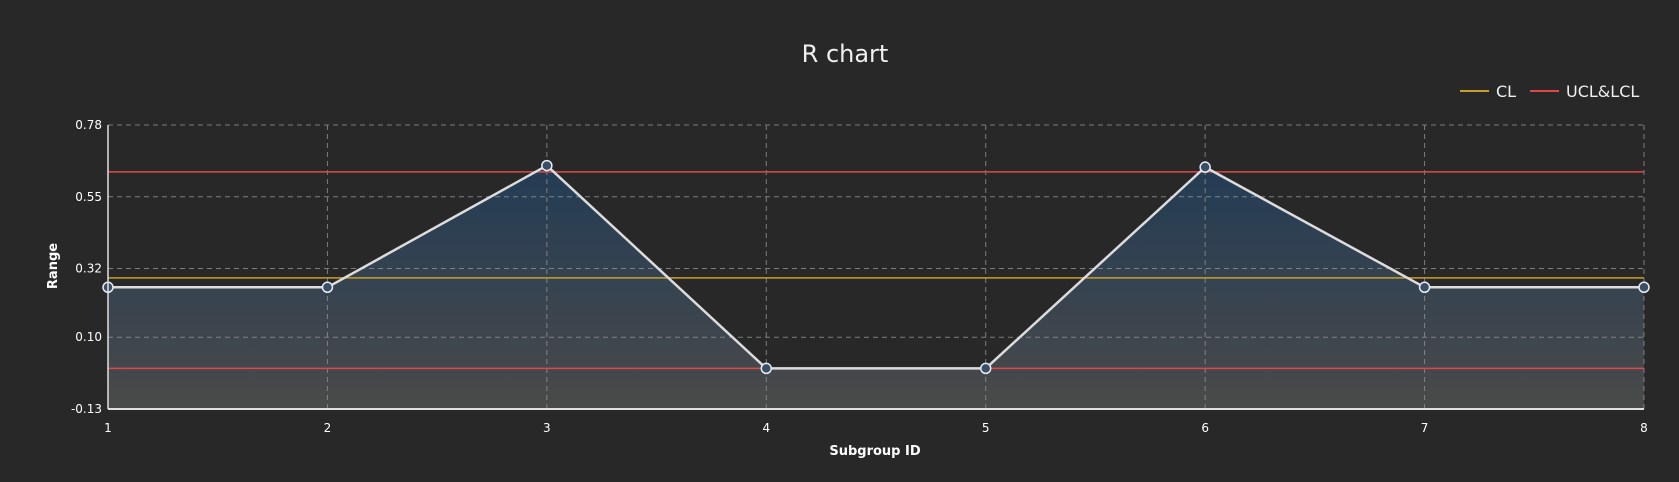 This screenshot has height=482, width=1679. What do you see at coordinates (1644, 428) in the screenshot?
I see `x-tick-label-8: 8` at bounding box center [1644, 428].